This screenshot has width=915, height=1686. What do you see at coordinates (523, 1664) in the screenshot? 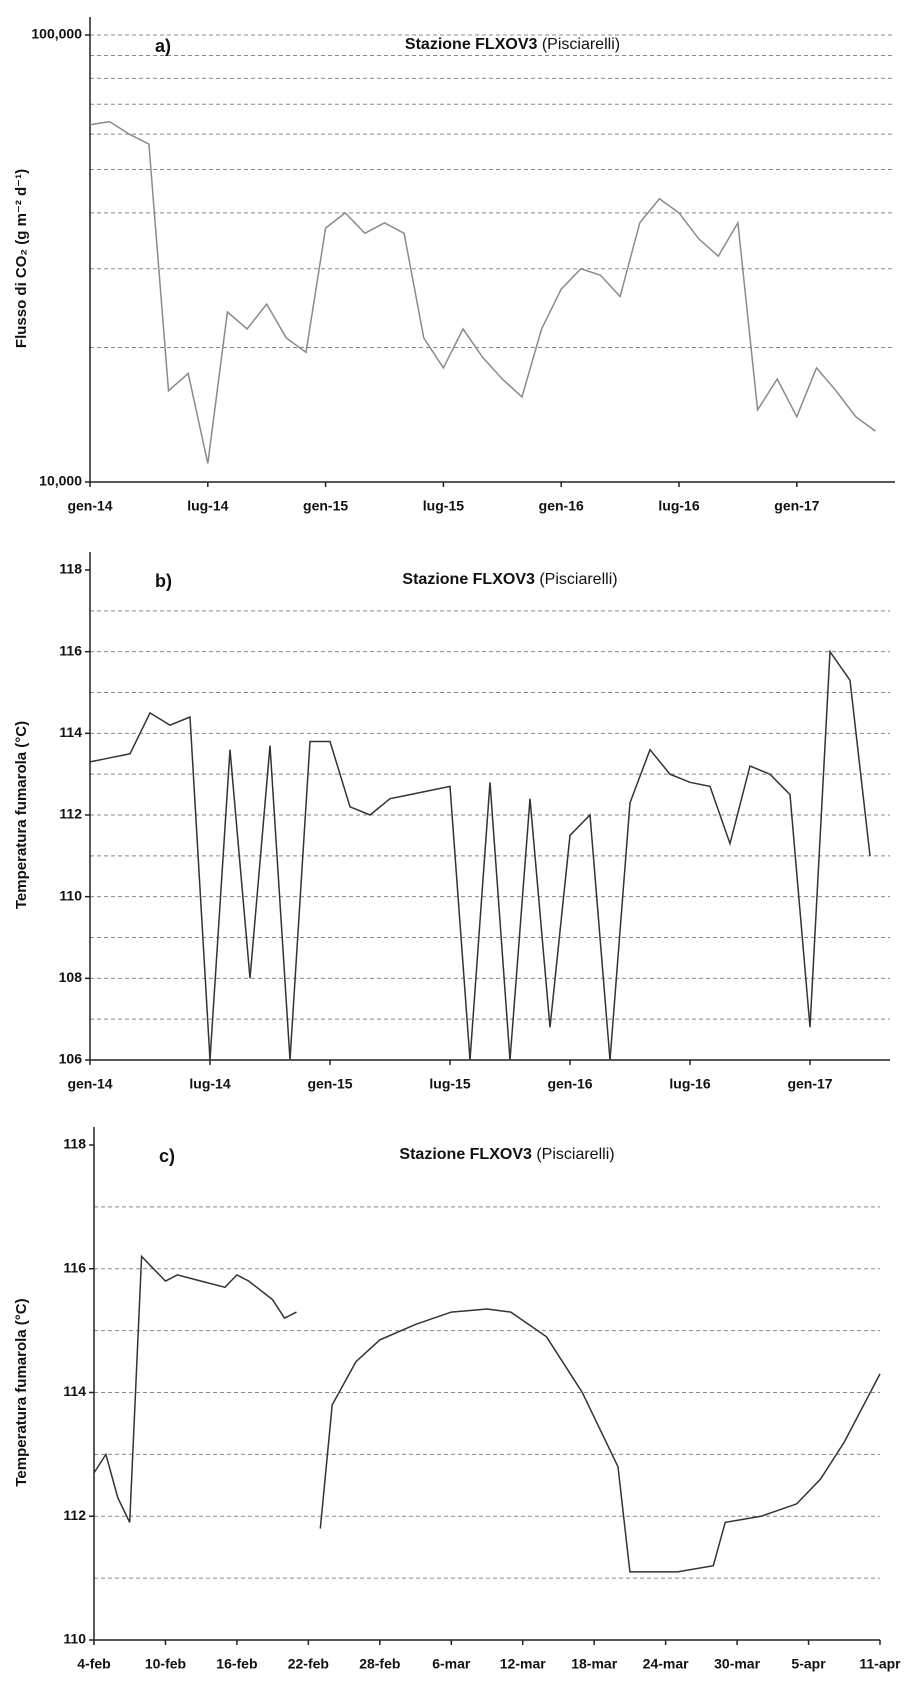
I see `x-tick-label: 12-mar` at bounding box center [523, 1664].